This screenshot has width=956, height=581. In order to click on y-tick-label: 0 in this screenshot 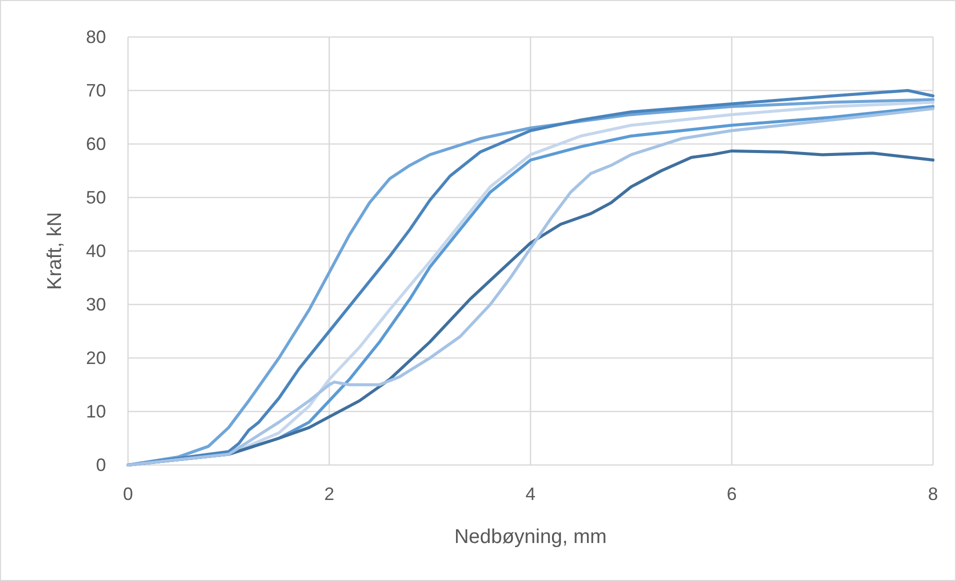, I will do `click(101, 465)`.